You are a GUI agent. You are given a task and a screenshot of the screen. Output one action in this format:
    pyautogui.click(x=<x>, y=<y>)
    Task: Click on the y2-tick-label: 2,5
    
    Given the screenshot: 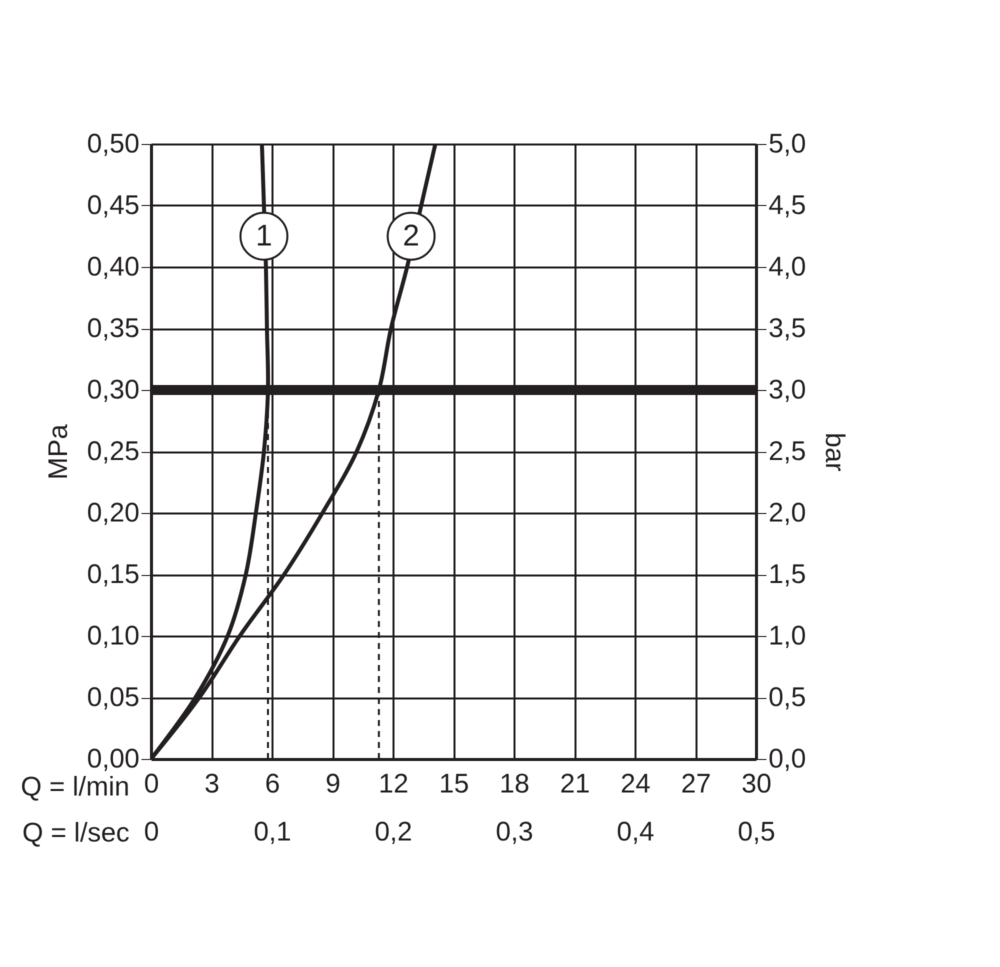 What is the action you would take?
    pyautogui.click(x=787, y=451)
    